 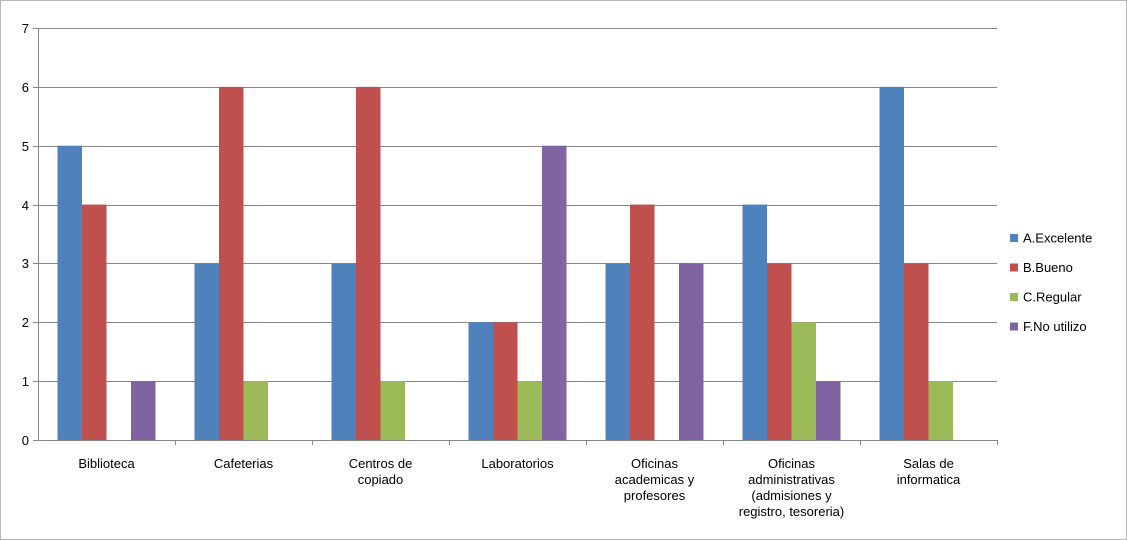 I want to click on x-tick-label: Salas de informatica, so click(x=929, y=471).